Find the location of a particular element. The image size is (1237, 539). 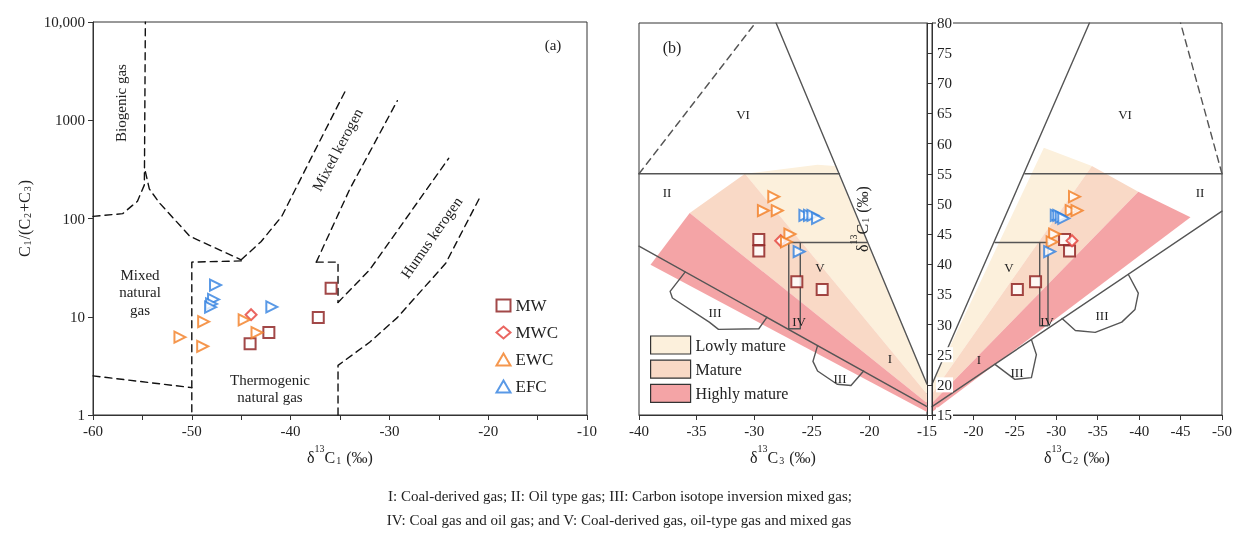

x-tick-label: -60 is located at coordinates (93, 430).